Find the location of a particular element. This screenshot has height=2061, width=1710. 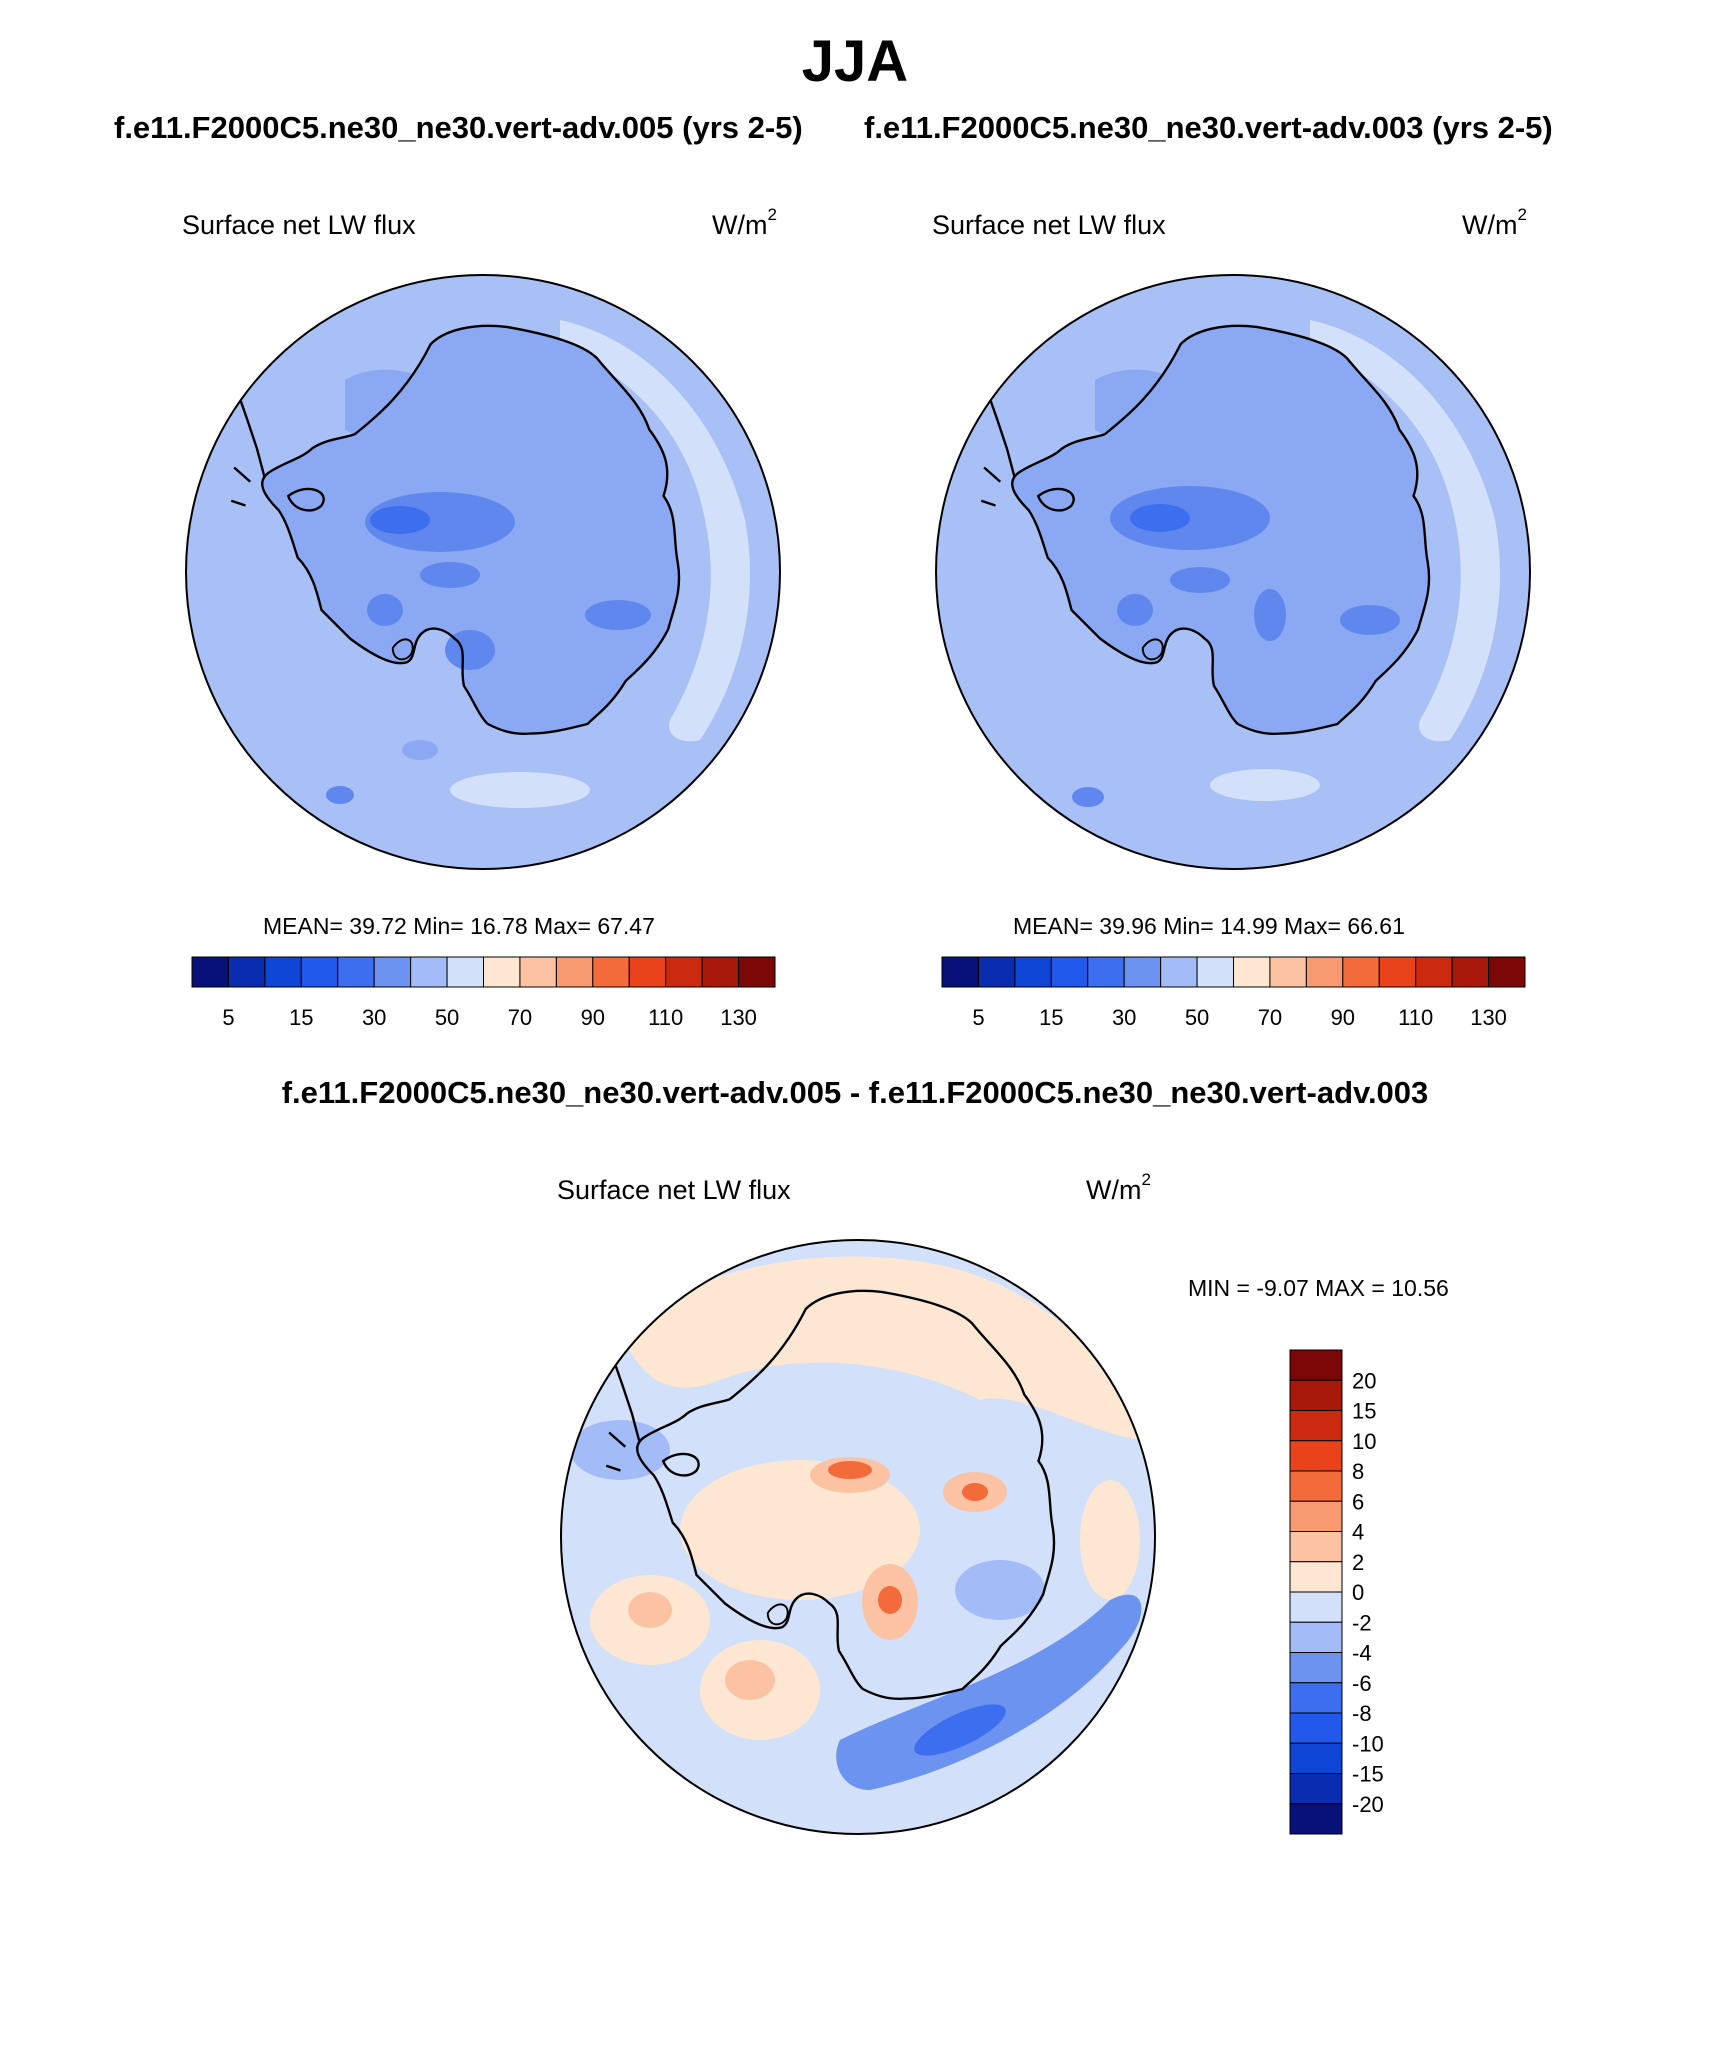

diff-colorbar-tick-label: -20 is located at coordinates (1368, 1804).